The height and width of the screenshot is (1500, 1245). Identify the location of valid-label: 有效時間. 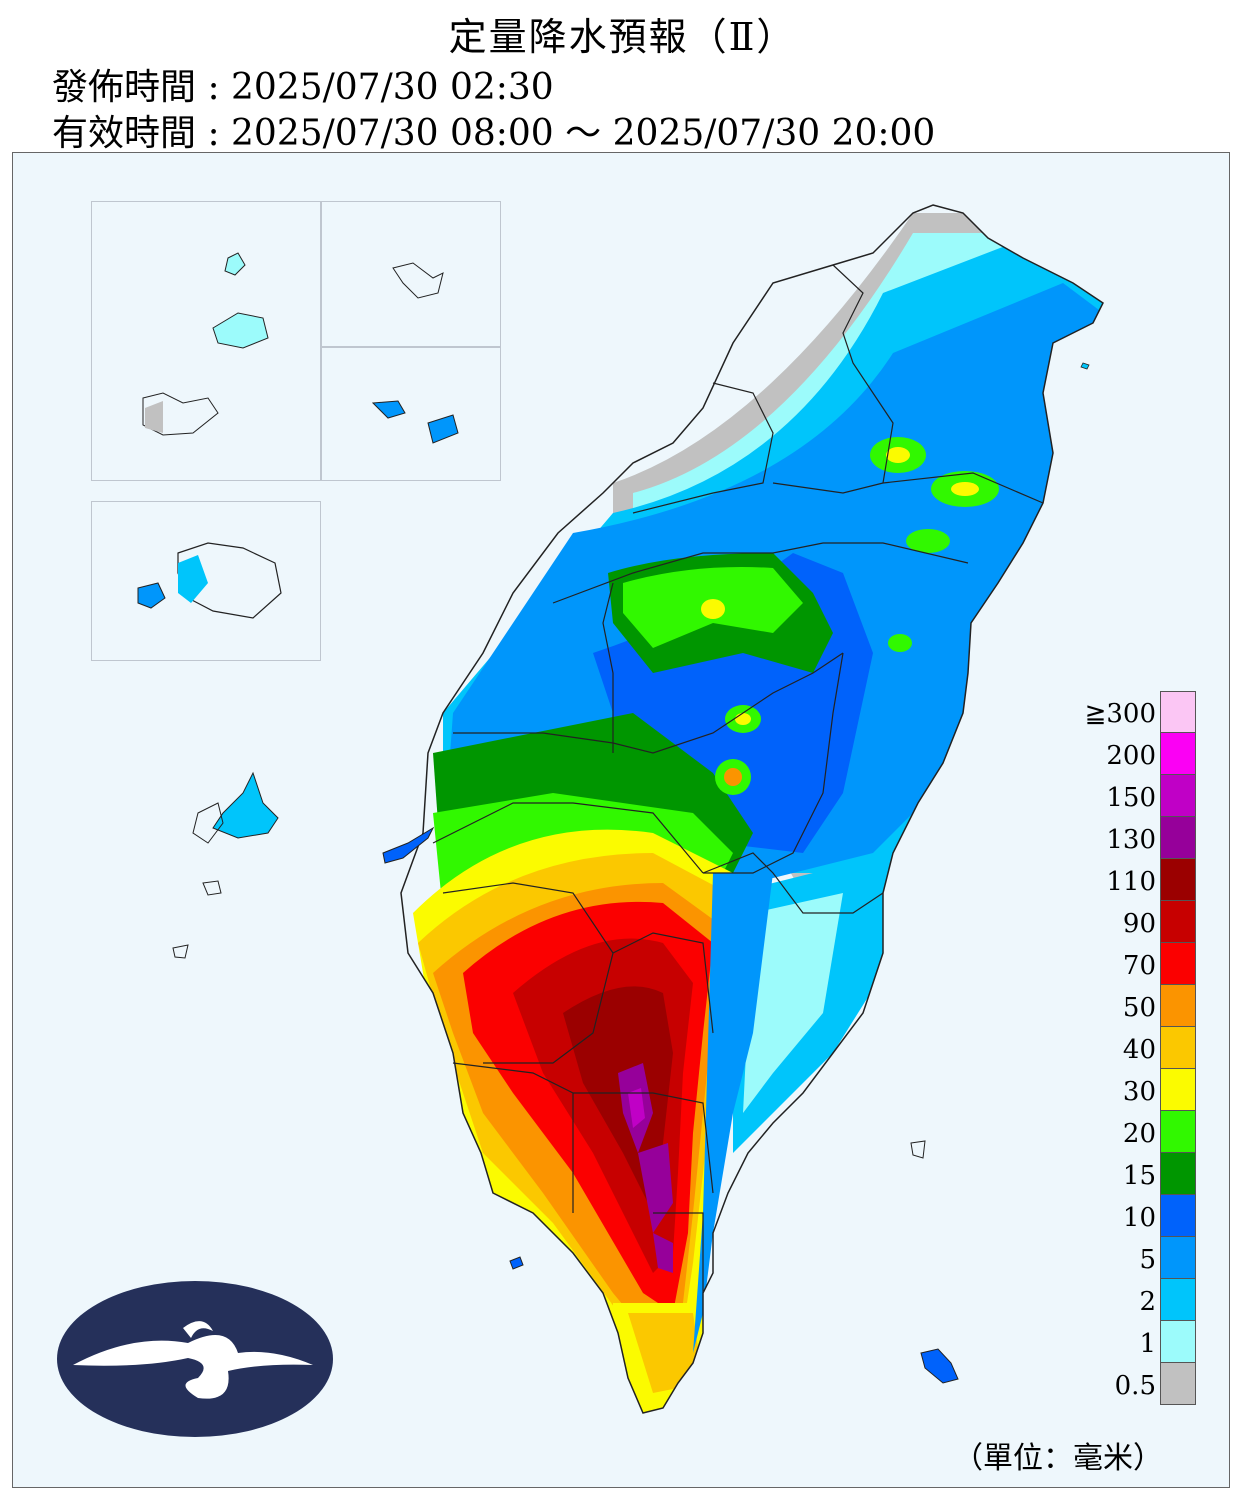
(124, 133).